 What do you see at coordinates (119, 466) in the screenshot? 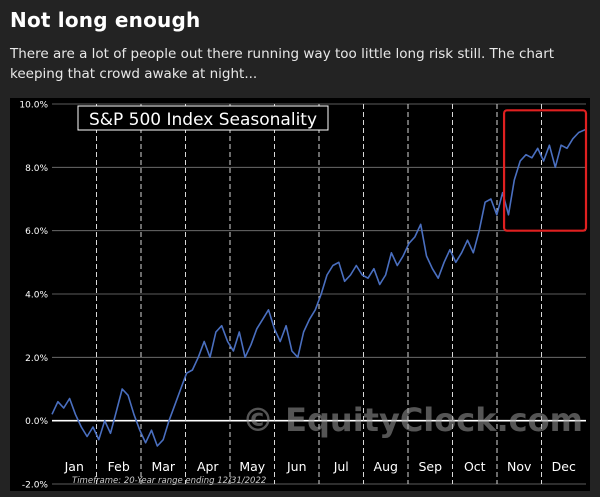
I see `x-tick-label: Feb` at bounding box center [119, 466].